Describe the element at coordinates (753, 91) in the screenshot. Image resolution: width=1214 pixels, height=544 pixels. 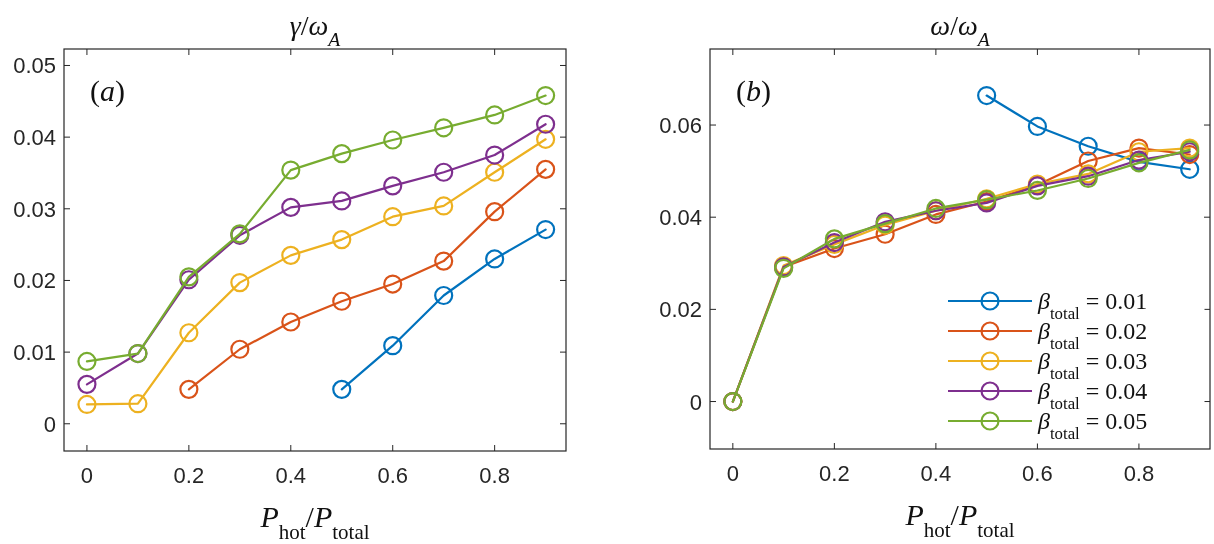
I see `annotation: (b)` at that location.